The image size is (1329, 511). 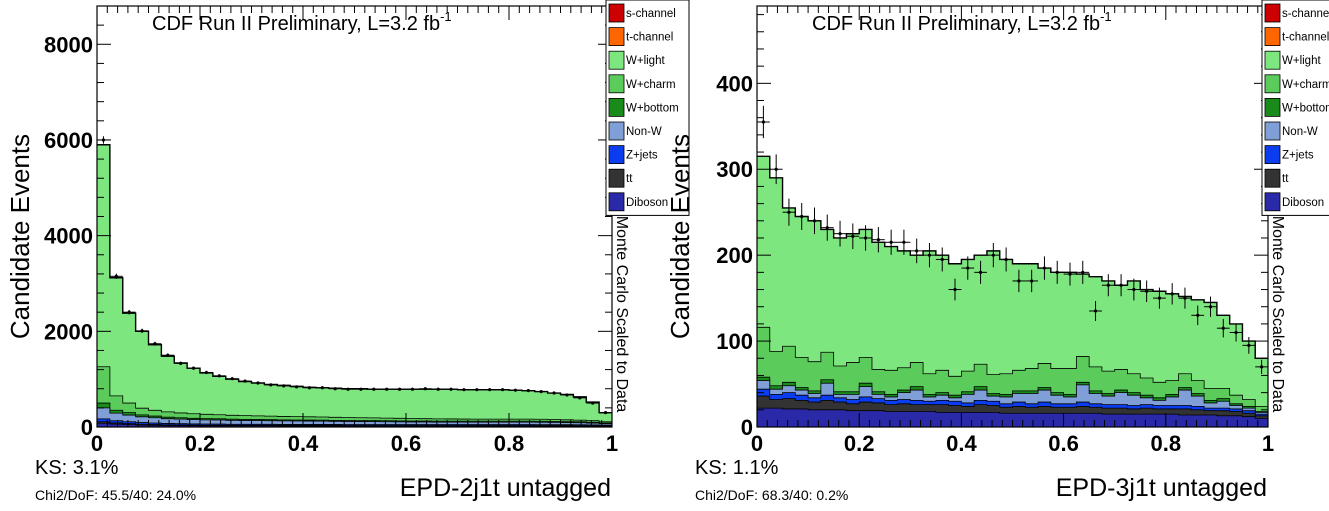 What do you see at coordinates (1063, 443) in the screenshot?
I see `x-tick-label: 0.6` at bounding box center [1063, 443].